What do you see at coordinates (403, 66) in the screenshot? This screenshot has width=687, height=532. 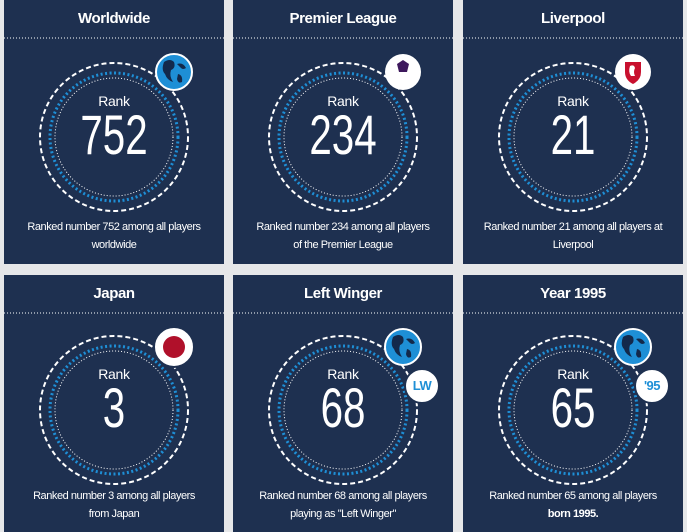 I see `league-logo` at bounding box center [403, 66].